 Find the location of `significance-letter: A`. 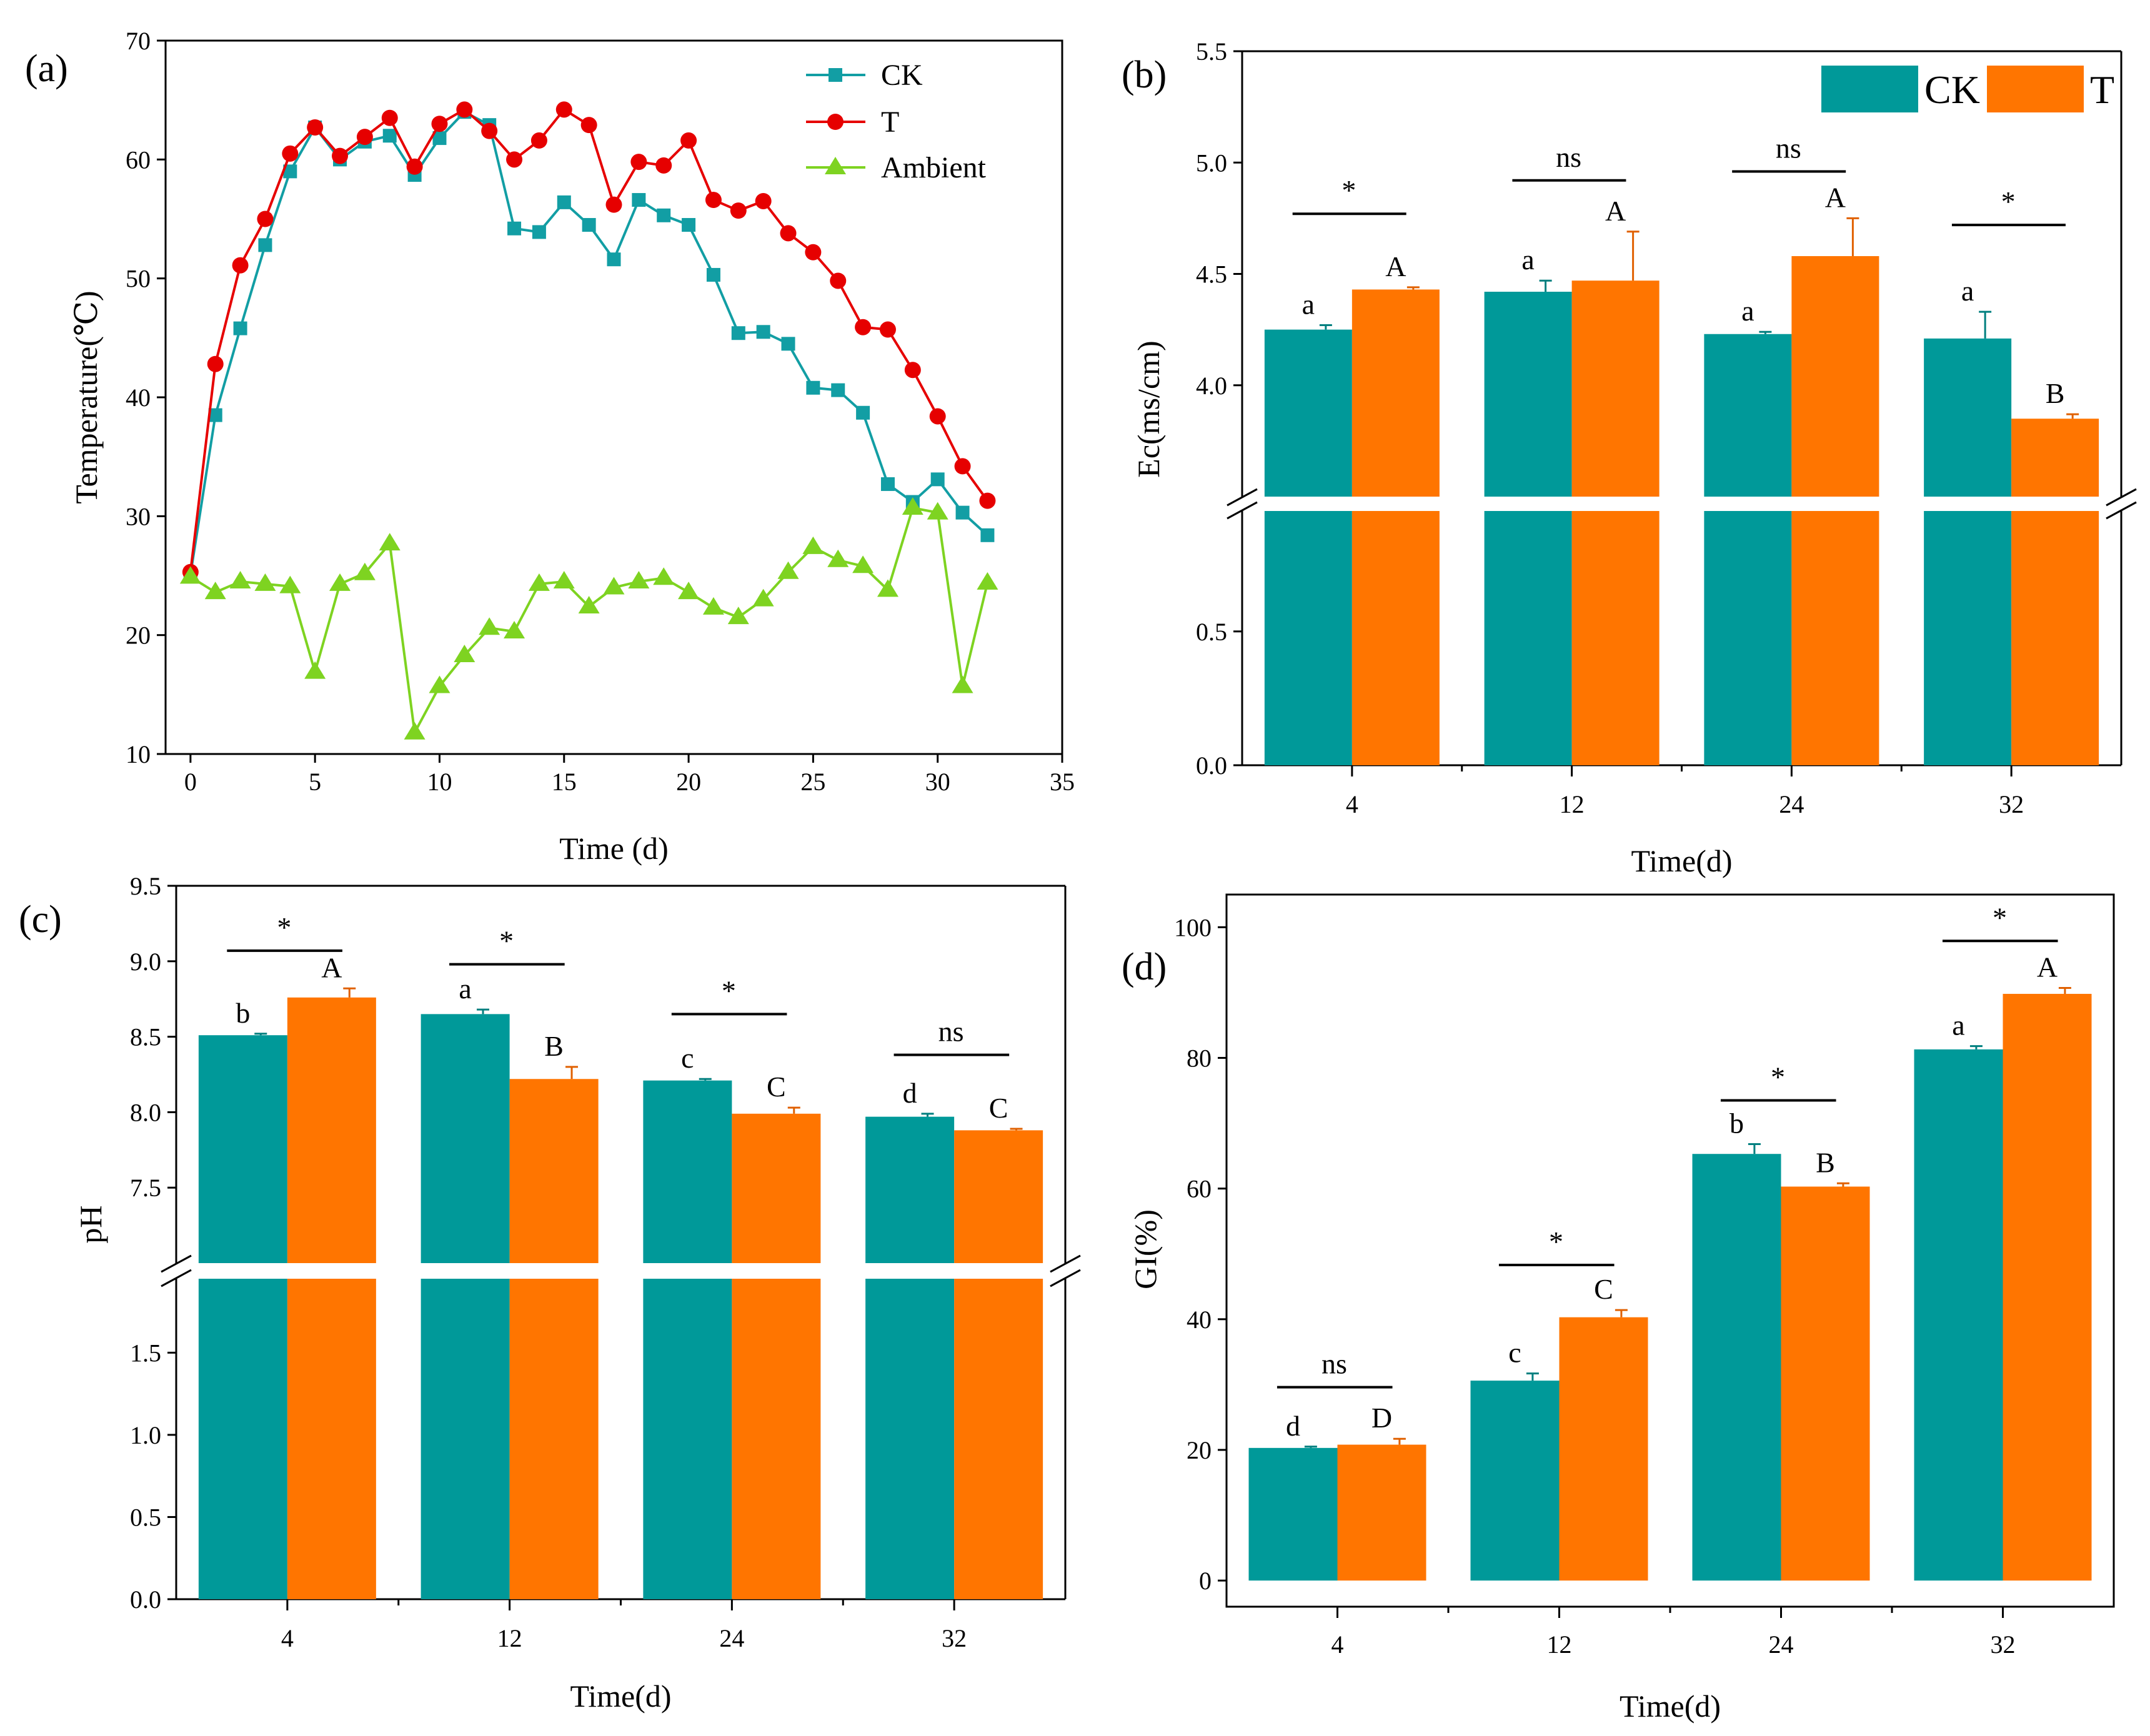

significance-letter: A is located at coordinates (2047, 967).